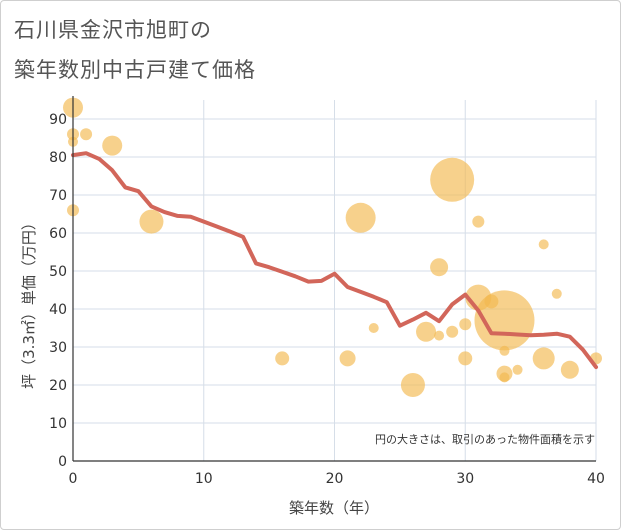 The image size is (621, 530). Describe the element at coordinates (485, 439) in the screenshot. I see `size-annotation: 円の大きさは、取引のあった物件面積を示す` at that location.